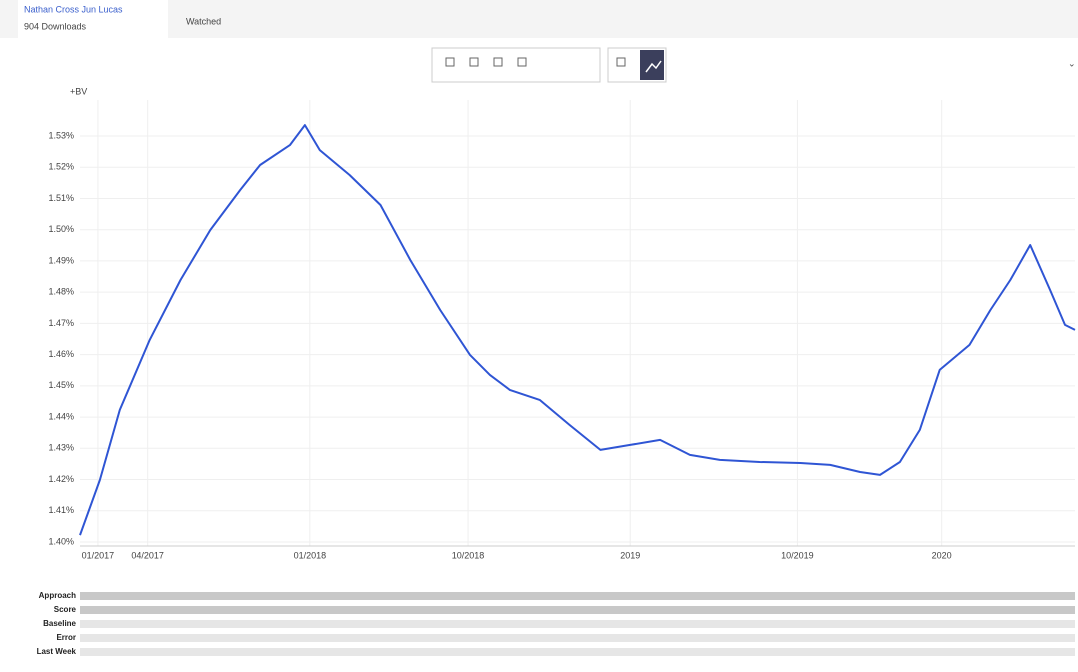 The image size is (1078, 672). Describe the element at coordinates (93, 19) in the screenshot. I see `tab` at that location.